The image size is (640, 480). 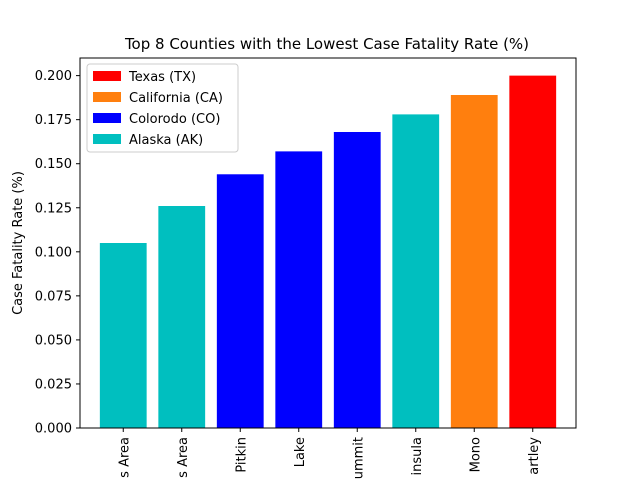 I want to click on y-tick-label-8: 0.200, so click(x=53, y=76).